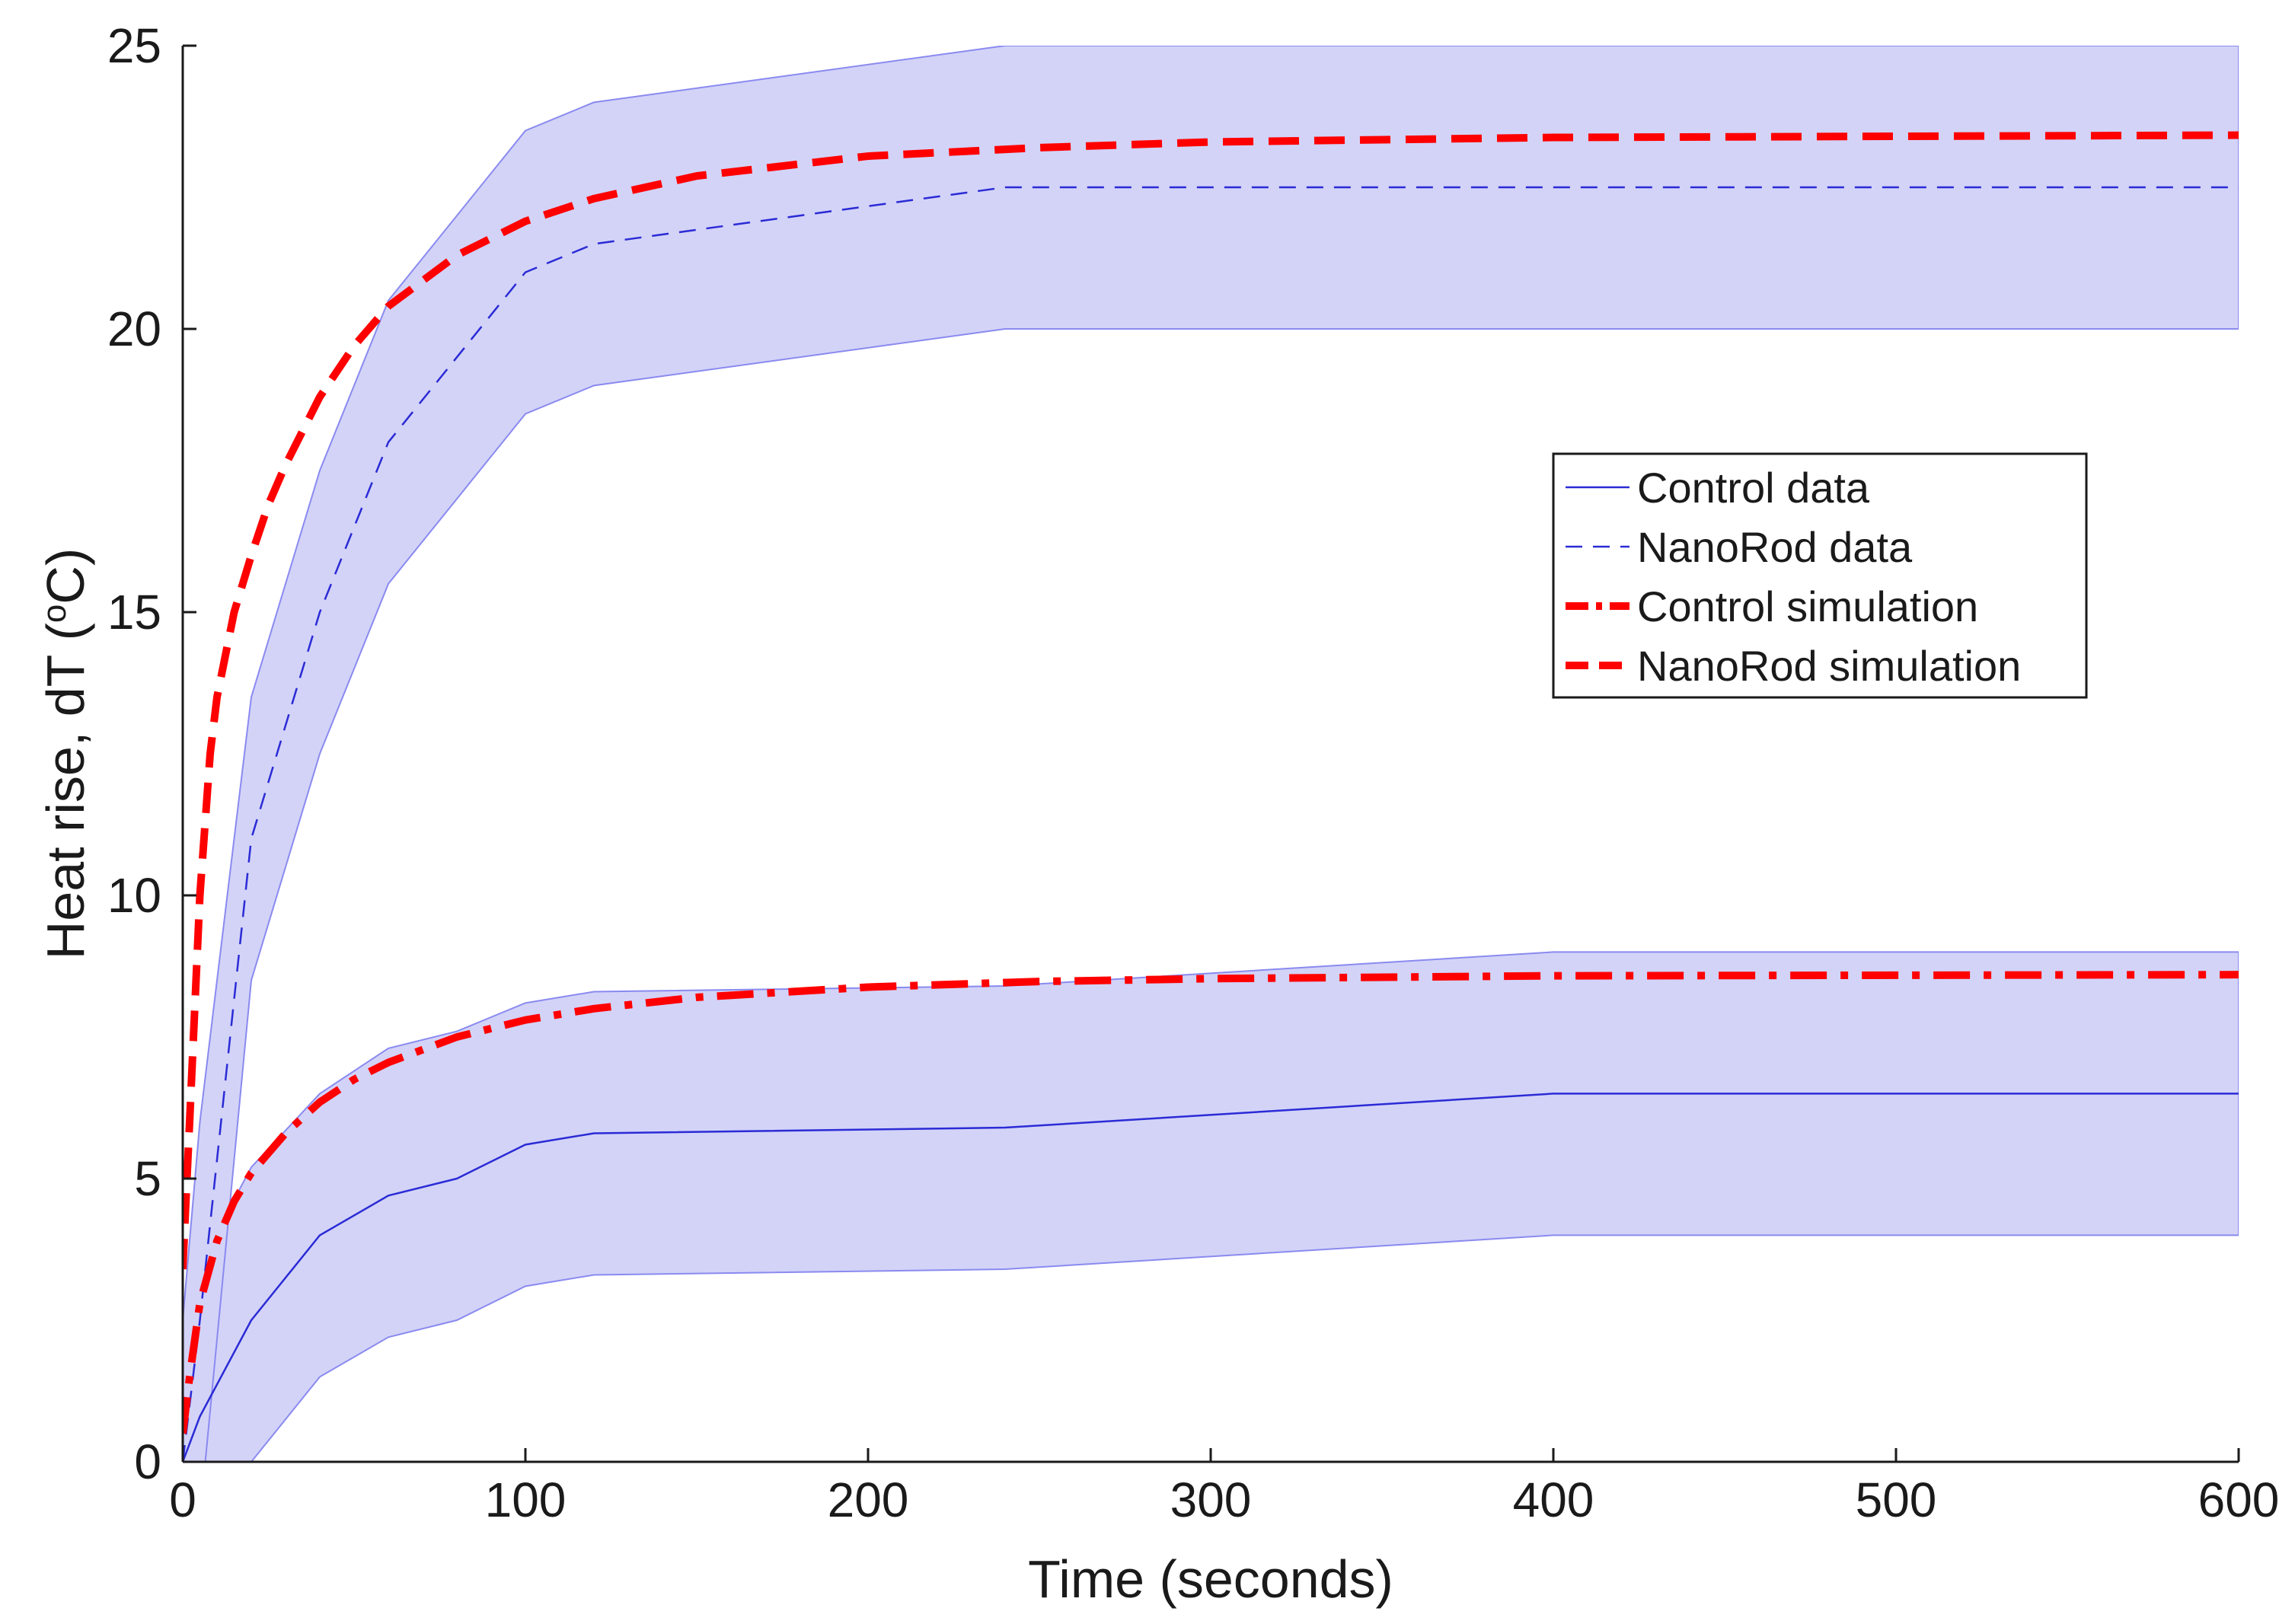 This screenshot has width=2295, height=1624. Describe the element at coordinates (134, 612) in the screenshot. I see `y-tick-label: 15` at that location.